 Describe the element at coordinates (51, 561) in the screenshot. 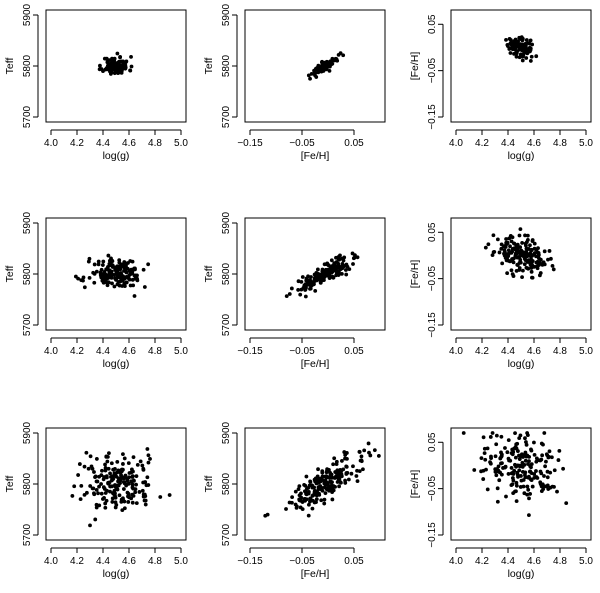

I see `x-tick-label: 4.0` at that location.